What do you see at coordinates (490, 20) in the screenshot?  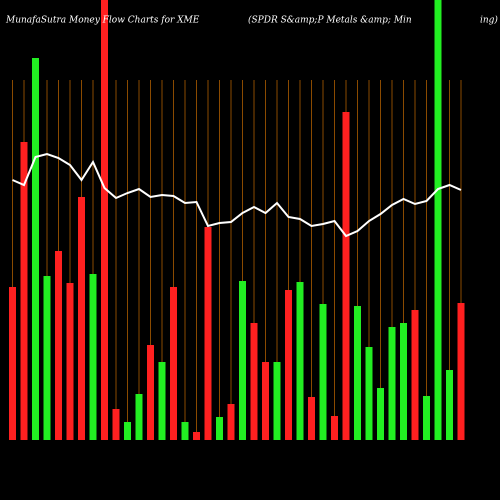 I see `chart-subtitle-tail: ing) M` at bounding box center [490, 20].